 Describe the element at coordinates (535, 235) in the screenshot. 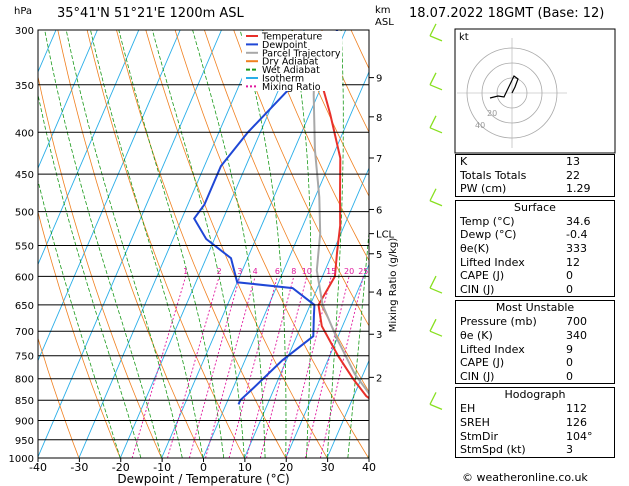

I see `index-row: Dewp (°C) -0.4` at that location.